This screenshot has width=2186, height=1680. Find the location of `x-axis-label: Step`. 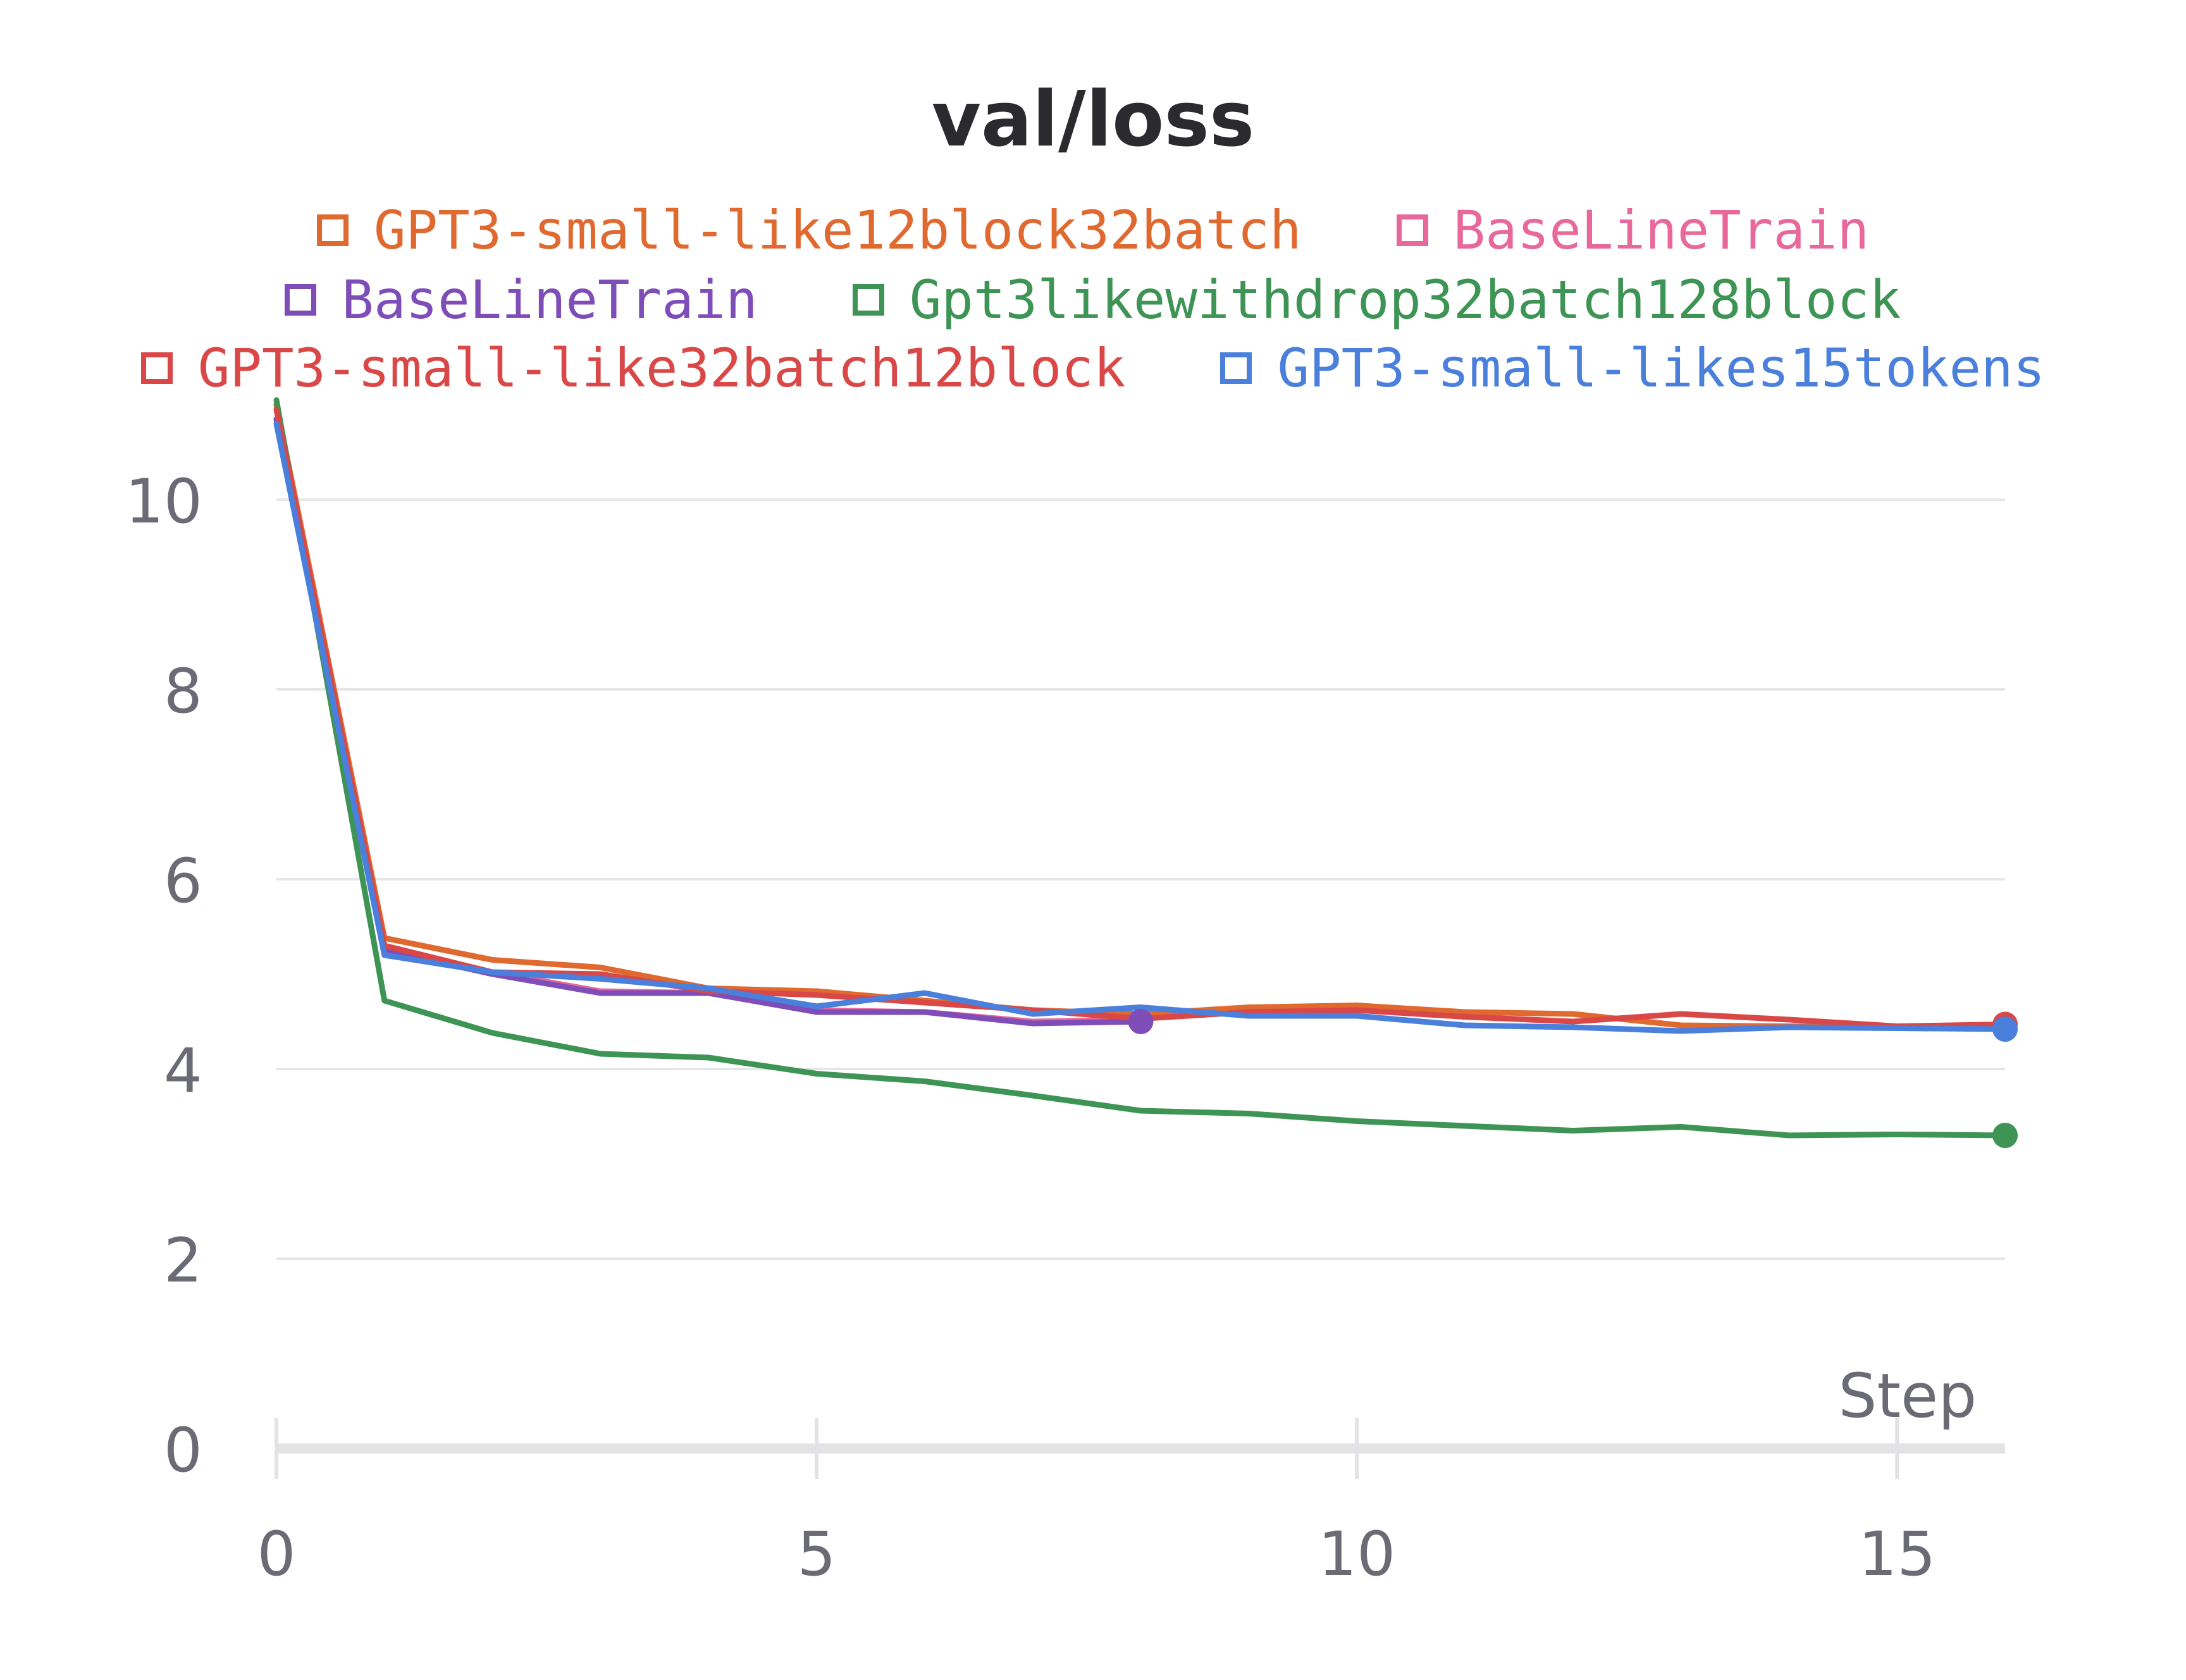

x-axis-label: Step is located at coordinates (1907, 1396).